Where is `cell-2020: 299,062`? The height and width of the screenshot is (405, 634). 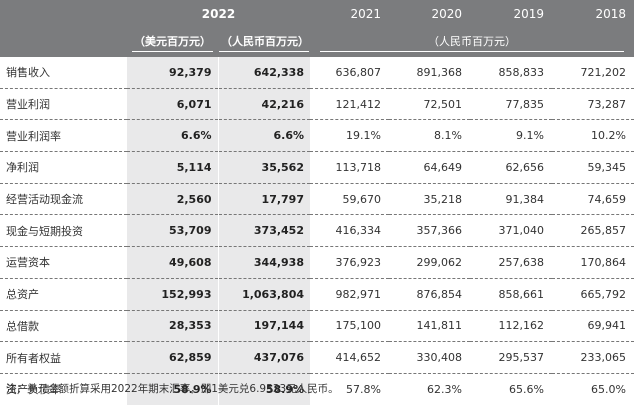
cell-2020: 299,062 is located at coordinates (429, 262).